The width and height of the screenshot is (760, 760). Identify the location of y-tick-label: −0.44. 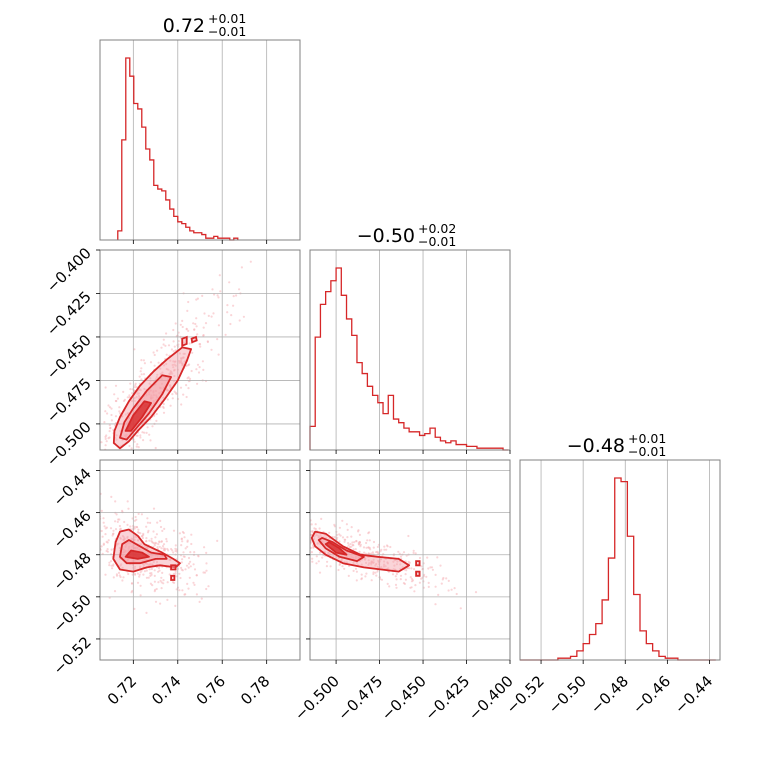
(72, 487).